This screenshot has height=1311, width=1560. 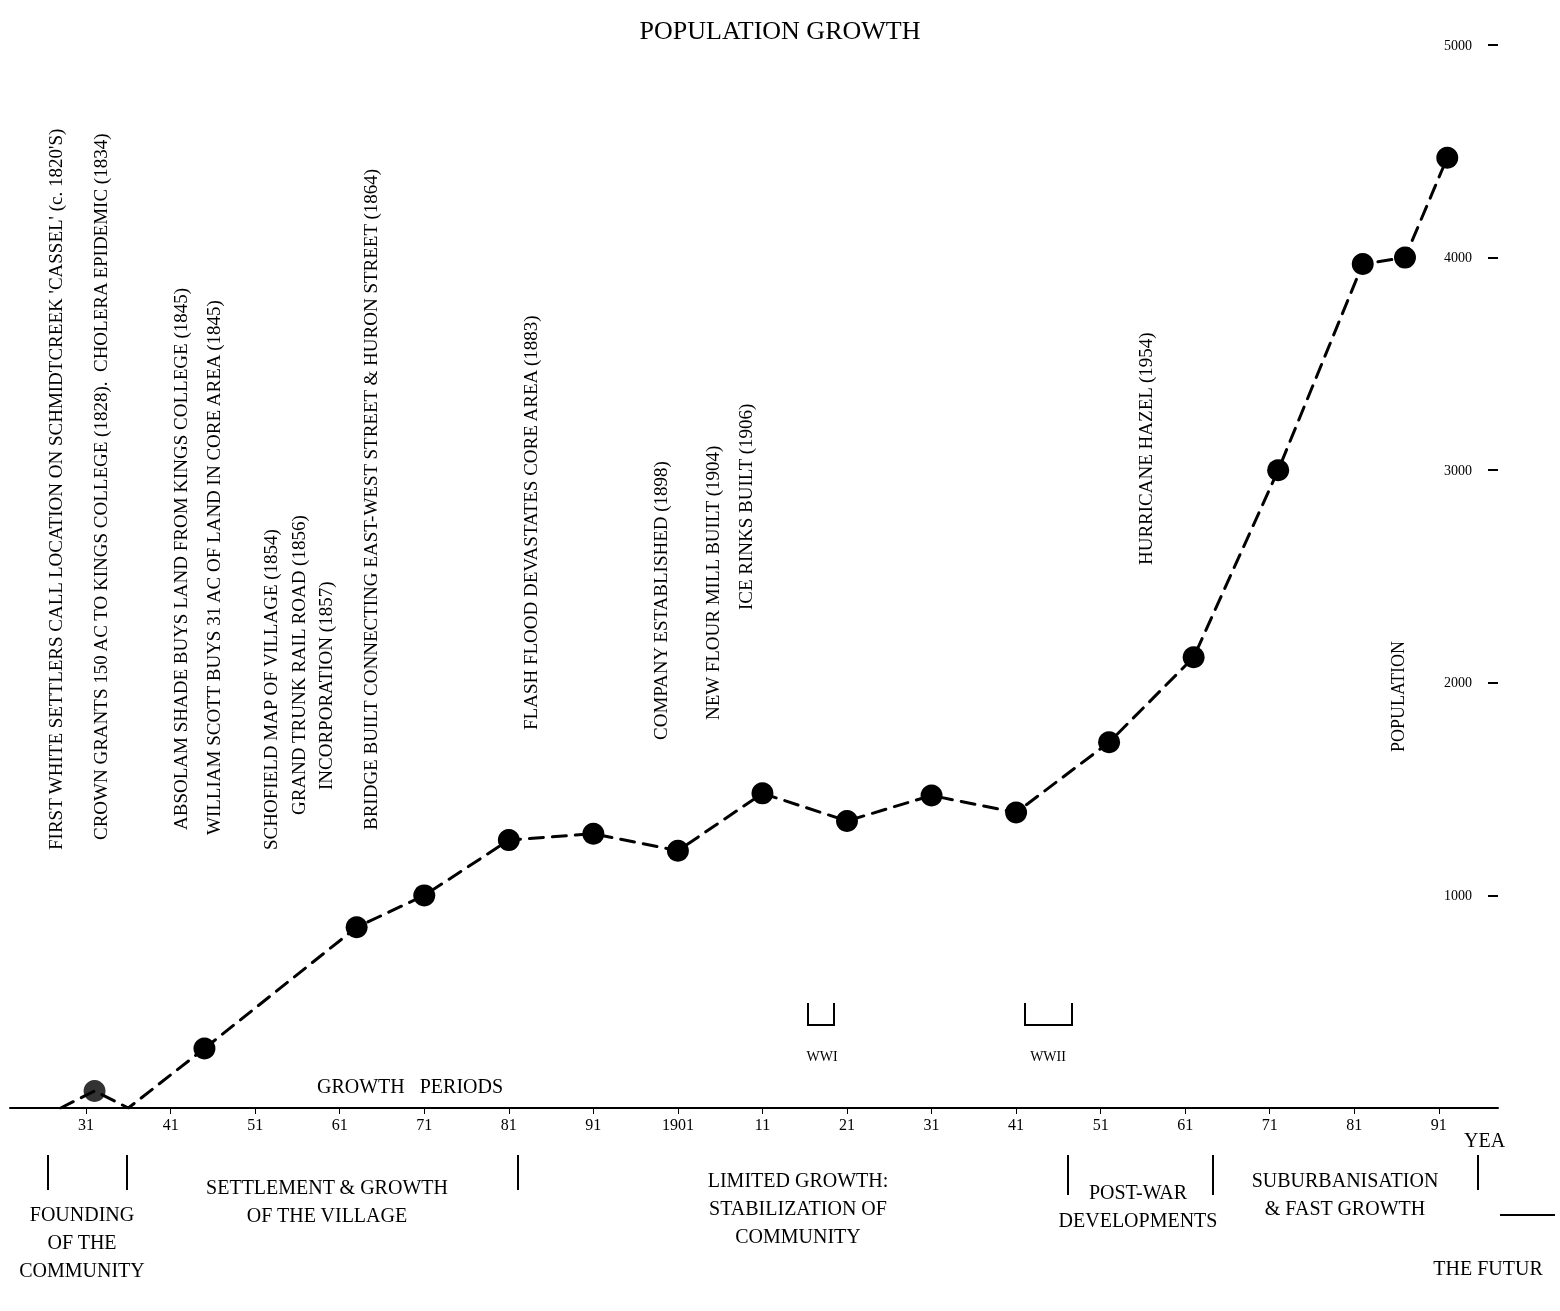 I want to click on text: SETTLEMENT & GROWTH OF THE VILLAGE, so click(x=327, y=1201).